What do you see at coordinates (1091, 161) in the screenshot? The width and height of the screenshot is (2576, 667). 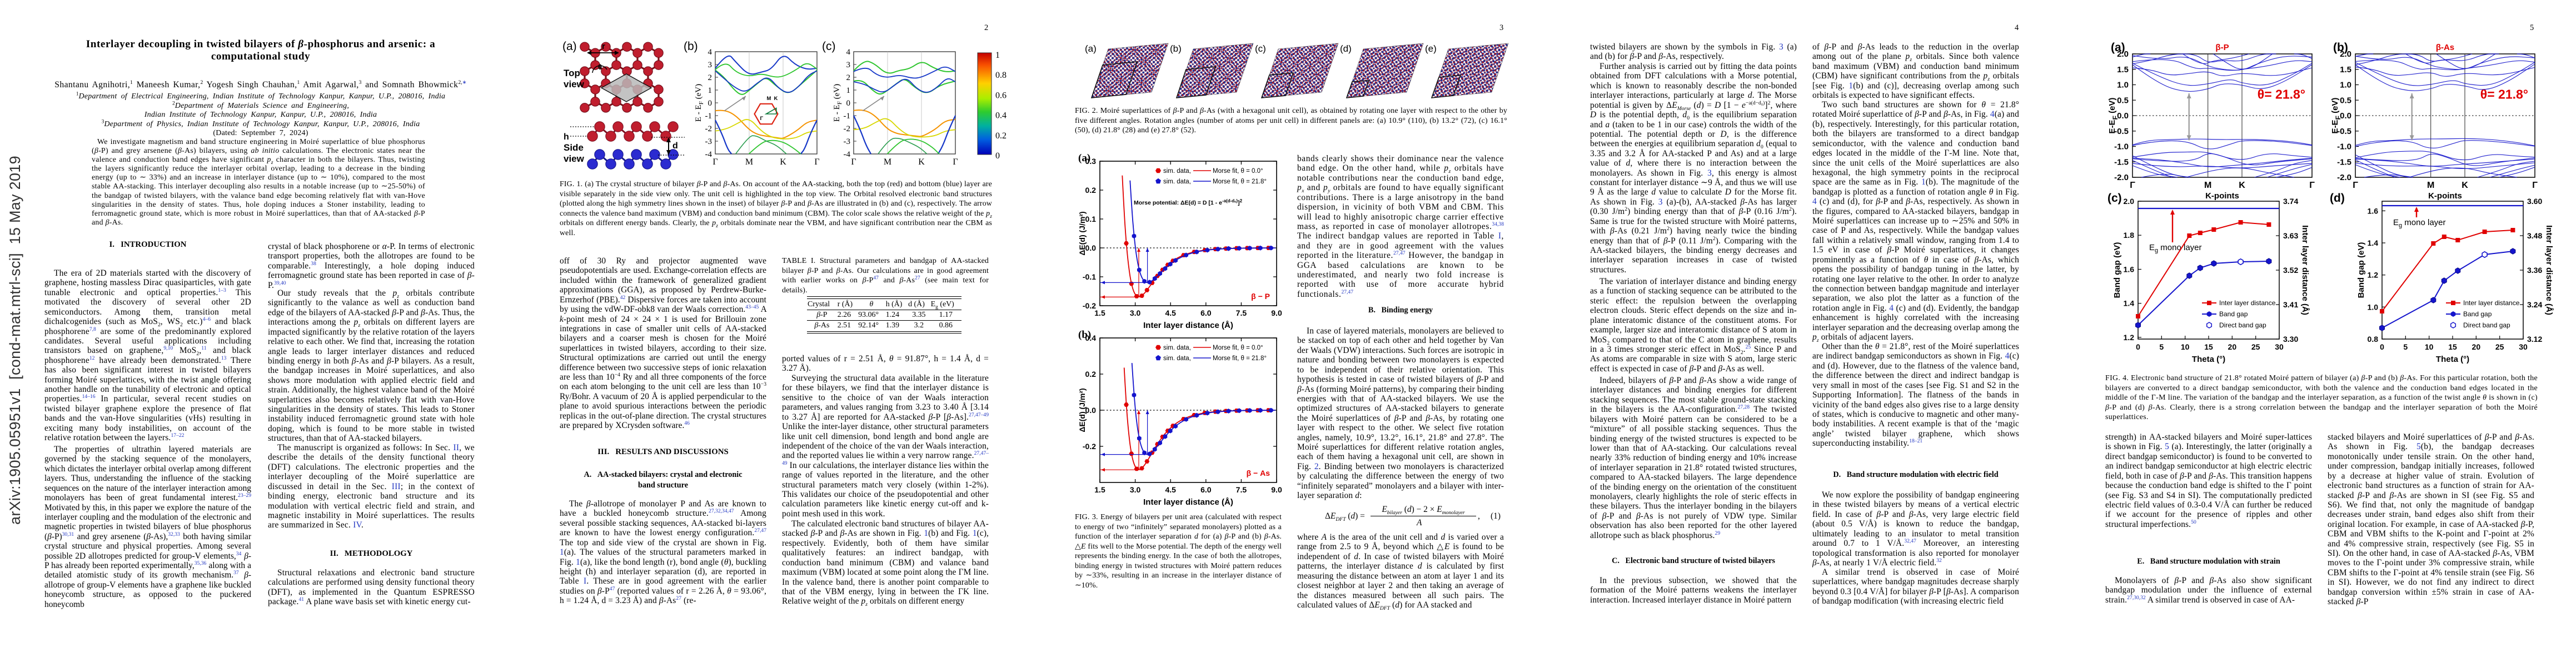 I see `svg-text: 0.3` at bounding box center [1091, 161].